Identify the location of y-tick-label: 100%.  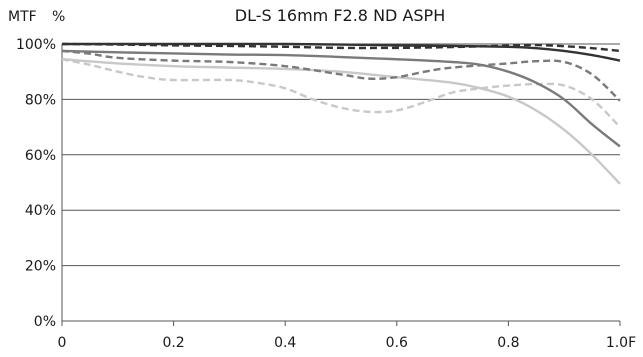
(36, 45).